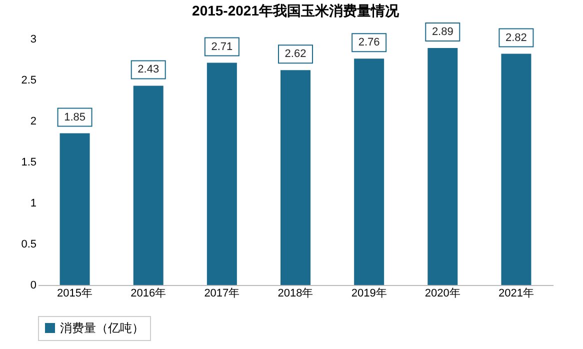  I want to click on data-label: 1.85, so click(75, 117).